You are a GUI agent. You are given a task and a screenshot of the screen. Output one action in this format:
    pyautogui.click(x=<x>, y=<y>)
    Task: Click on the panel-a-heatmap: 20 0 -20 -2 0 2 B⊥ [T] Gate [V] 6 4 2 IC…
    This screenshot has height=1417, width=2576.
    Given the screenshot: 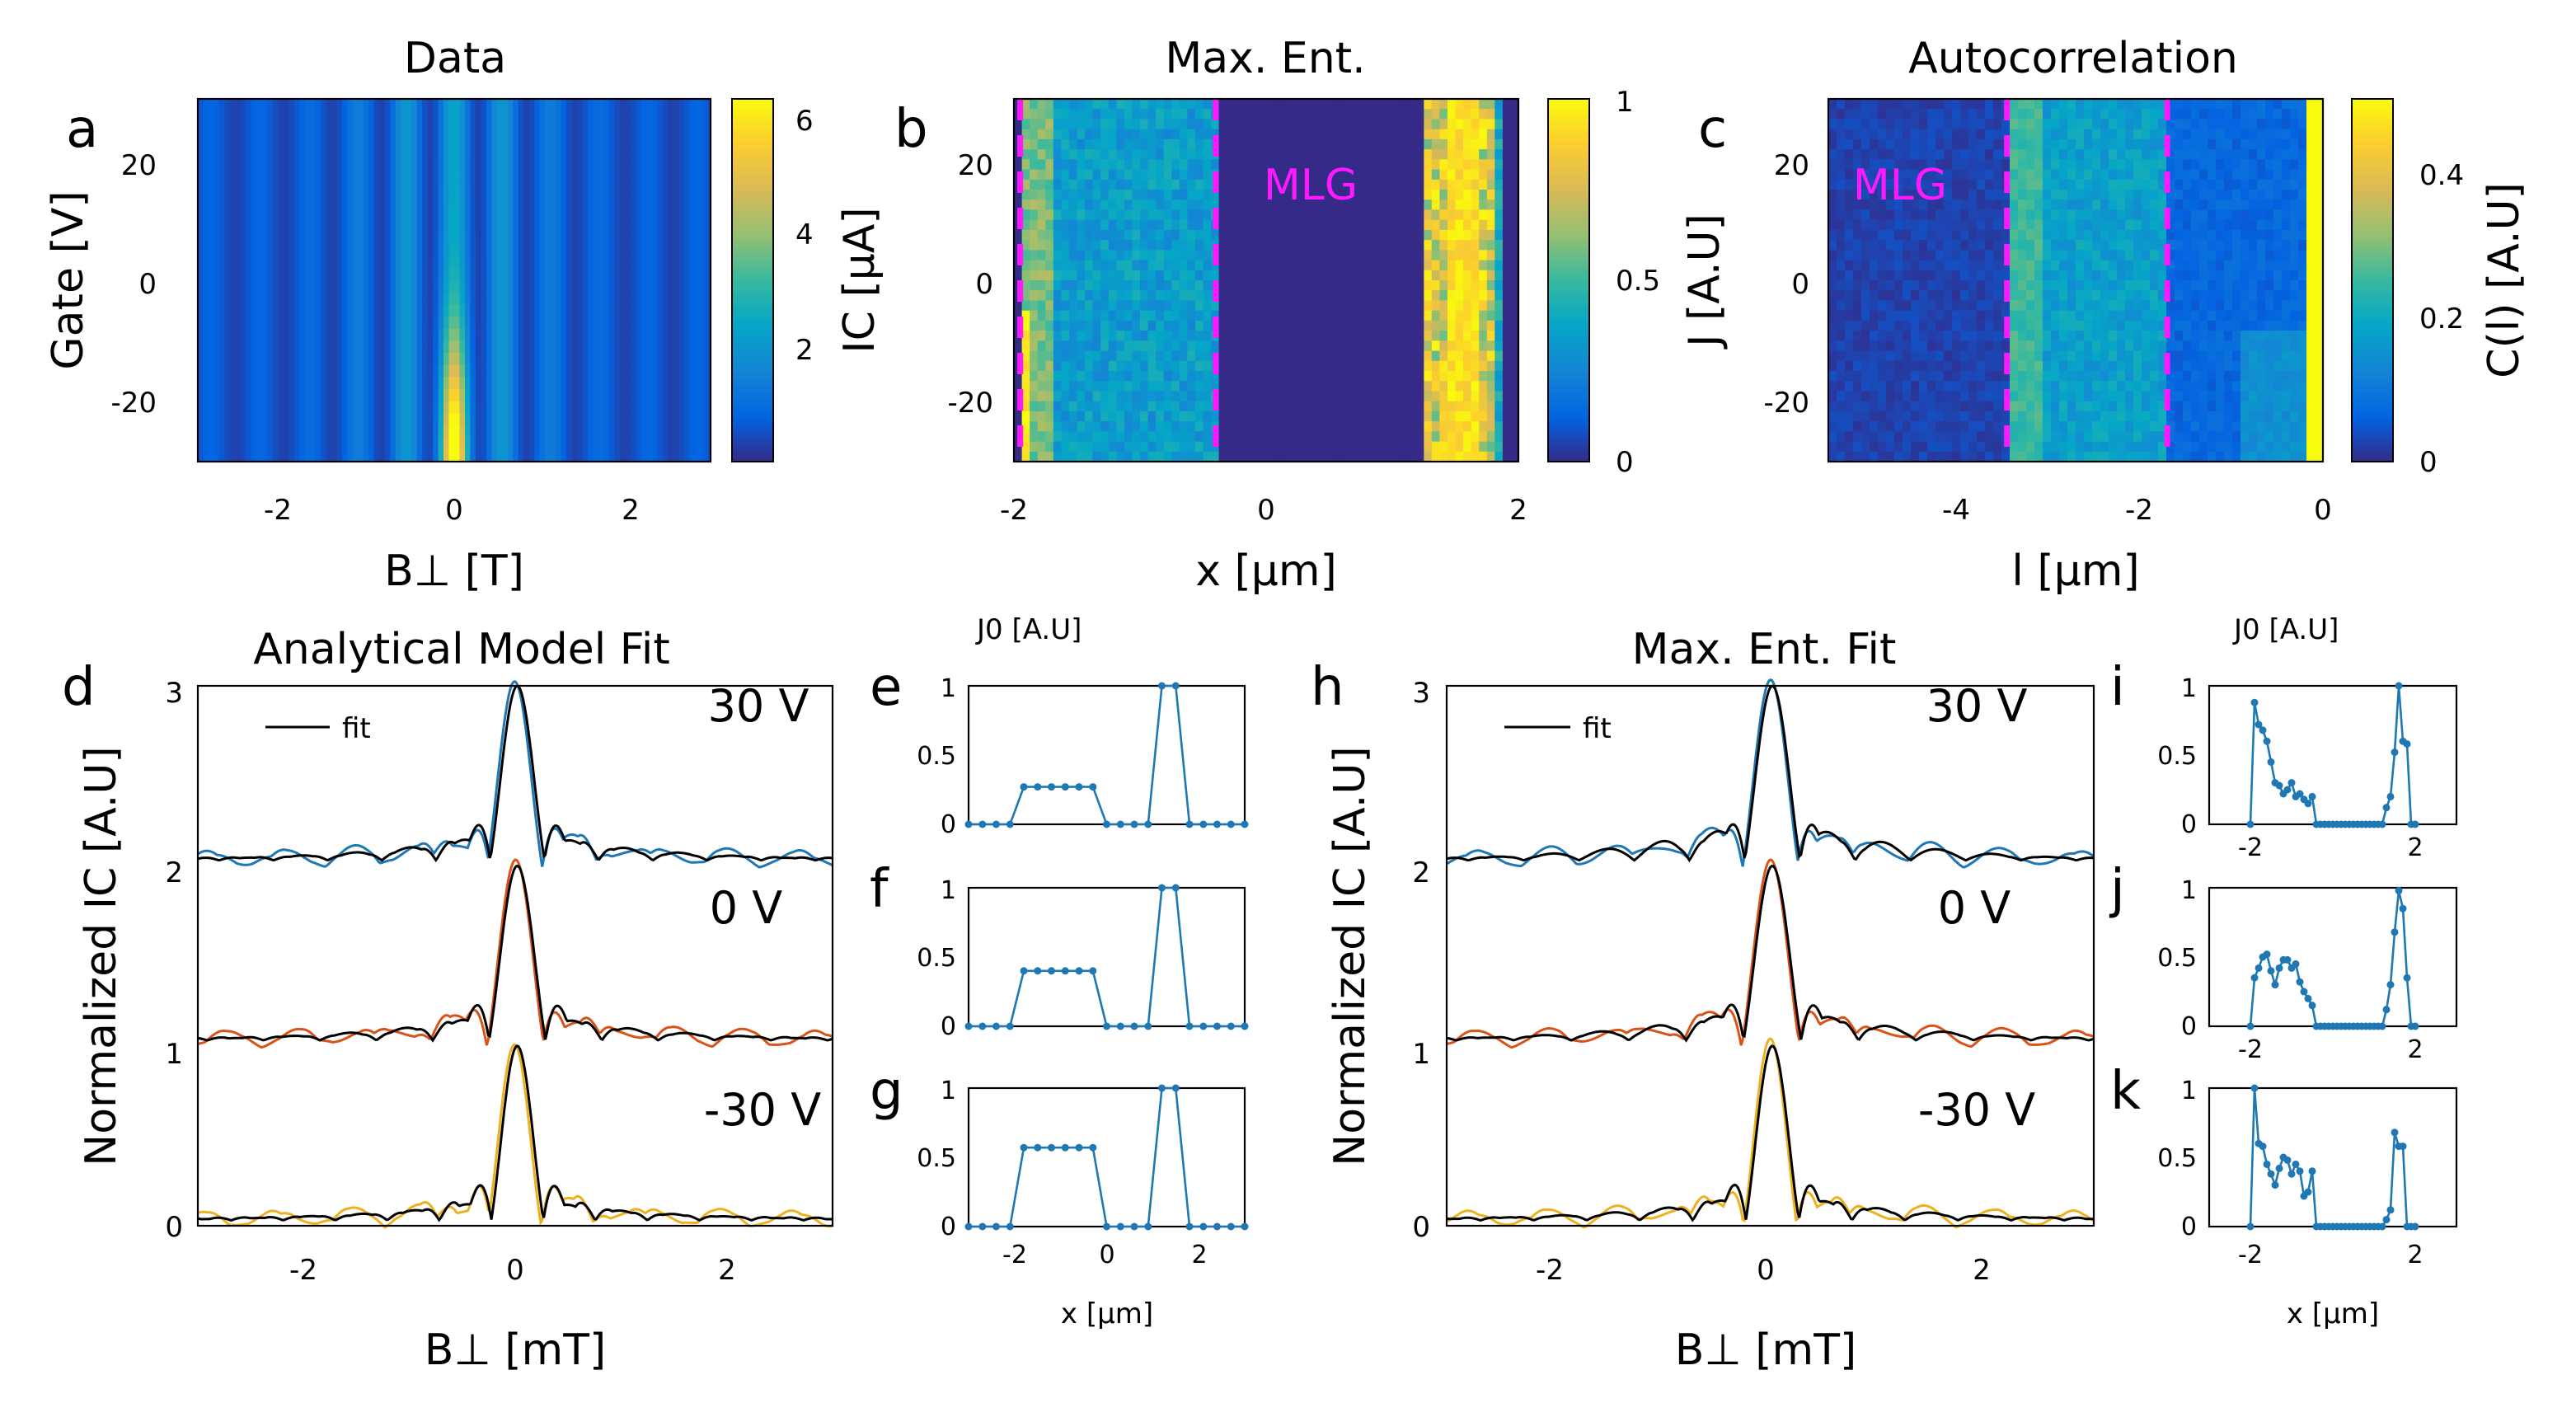 What is the action you would take?
    pyautogui.click(x=464, y=346)
    